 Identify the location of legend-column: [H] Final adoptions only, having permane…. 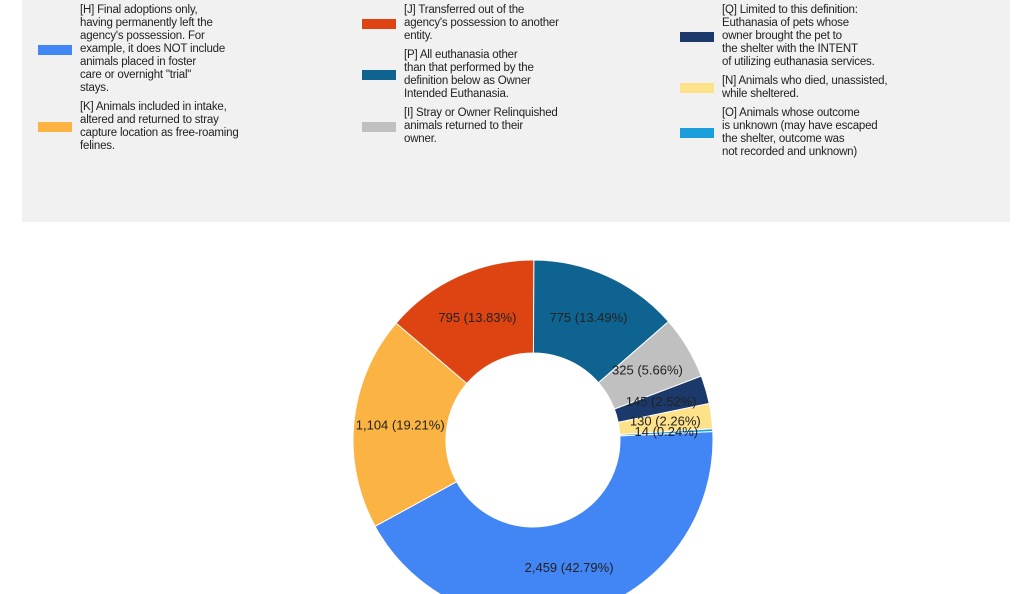
(138, 81).